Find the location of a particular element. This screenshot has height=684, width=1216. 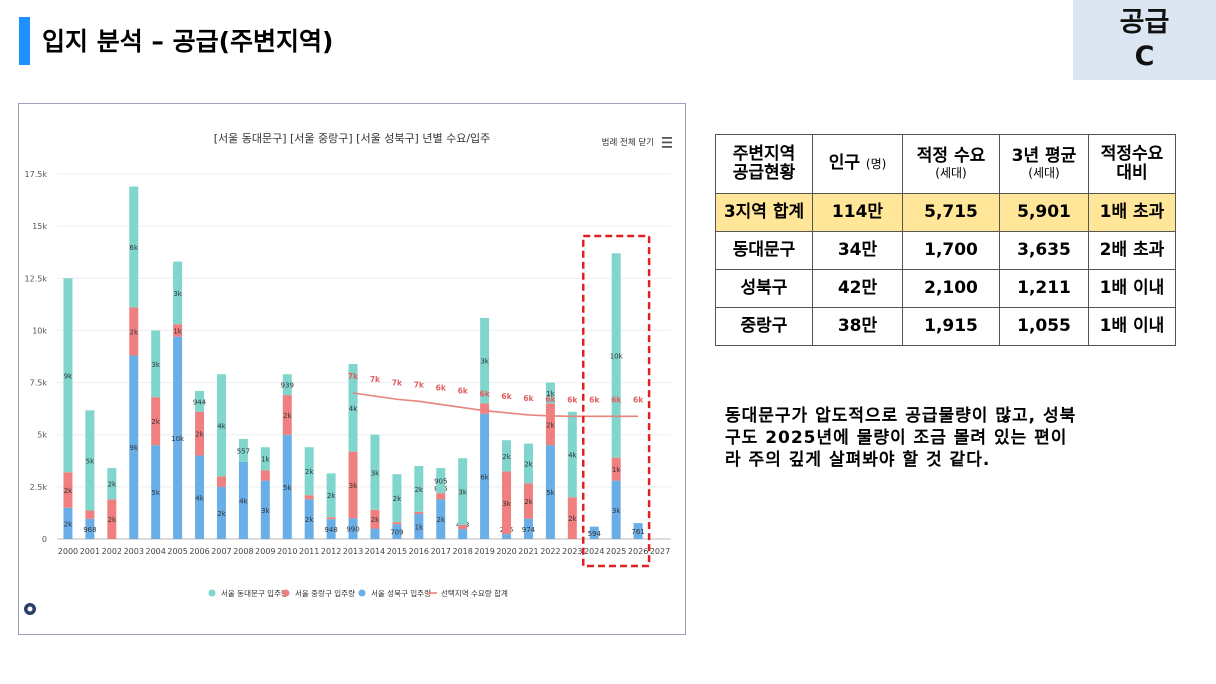

source-logo-icon is located at coordinates (30, 609).